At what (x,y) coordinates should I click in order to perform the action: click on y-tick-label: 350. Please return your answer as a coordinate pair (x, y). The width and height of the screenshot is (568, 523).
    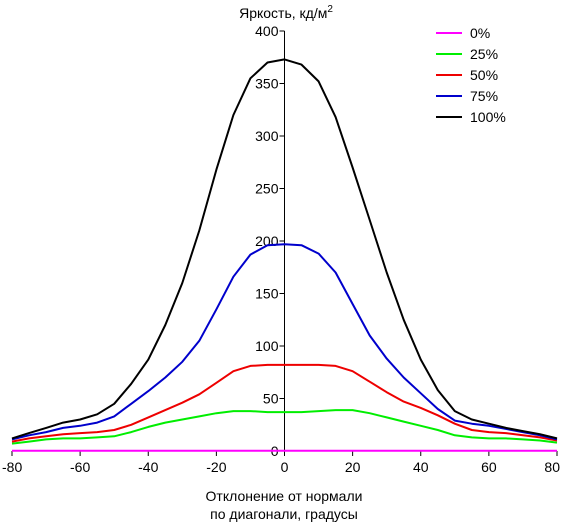
    Looking at the image, I should click on (267, 84).